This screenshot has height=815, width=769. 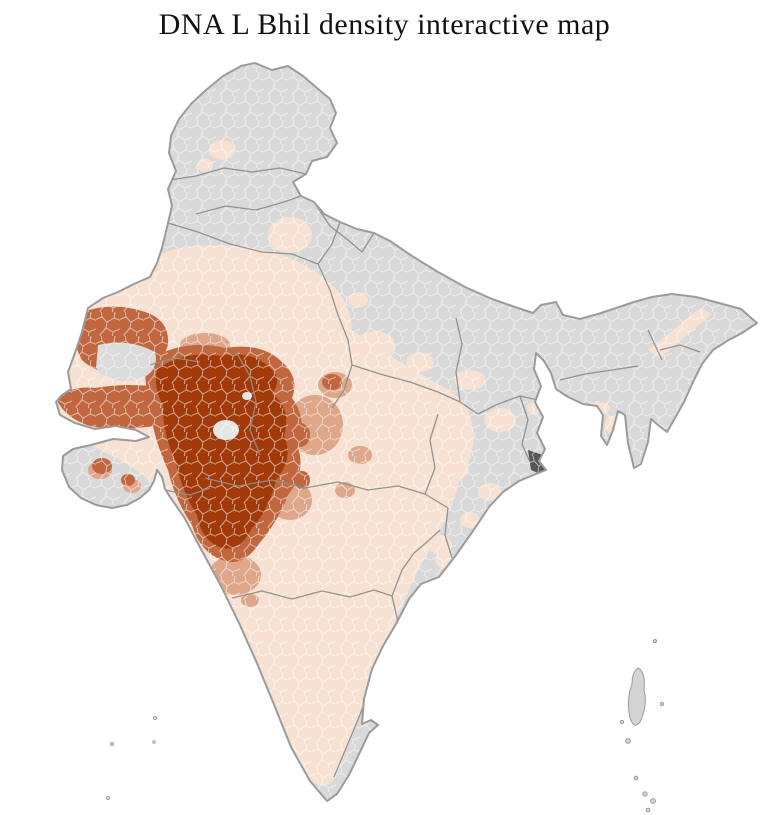 What do you see at coordinates (131, 758) in the screenshot?
I see `lakshadweep-islands` at bounding box center [131, 758].